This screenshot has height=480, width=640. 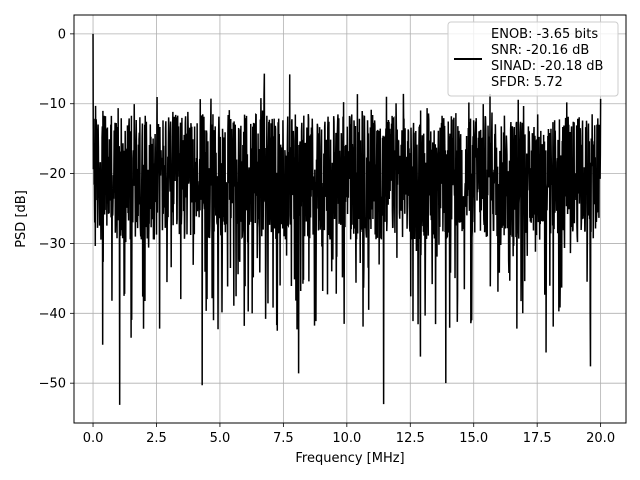 I want to click on legend-snr: SNR: -20.16 dB, so click(x=540, y=50).